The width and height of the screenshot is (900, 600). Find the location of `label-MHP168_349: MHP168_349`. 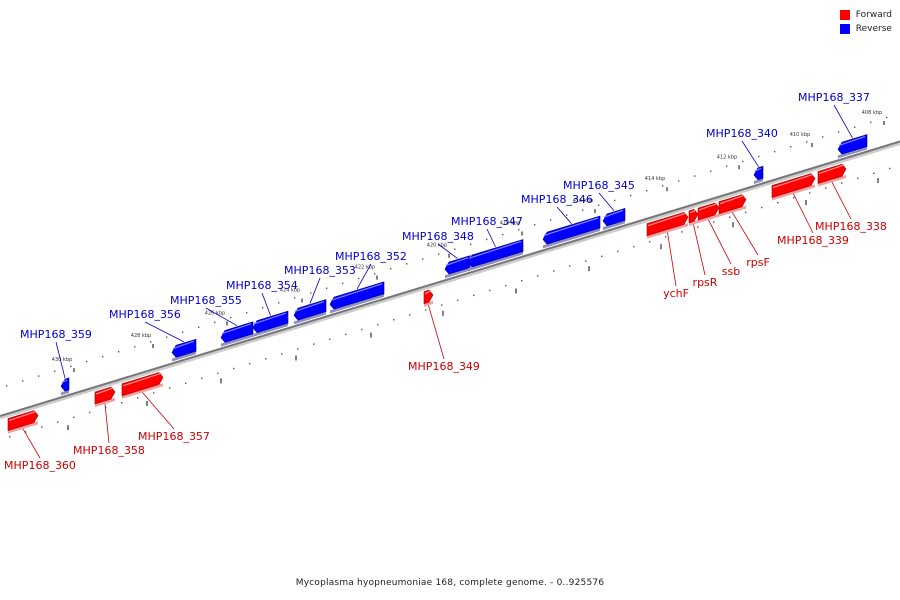

label-MHP168_349: MHP168_349 is located at coordinates (444, 366).